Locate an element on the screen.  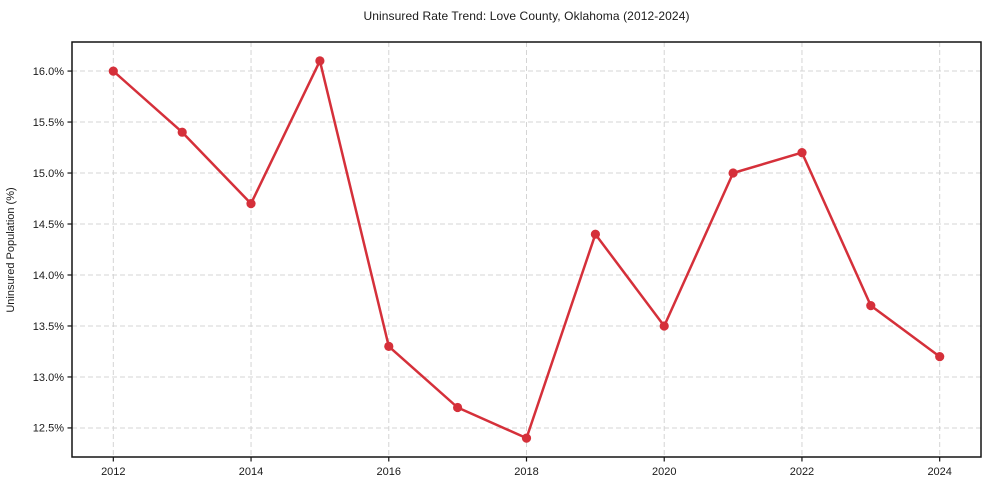
y-tick-label: 16.0% is located at coordinates (48, 72).